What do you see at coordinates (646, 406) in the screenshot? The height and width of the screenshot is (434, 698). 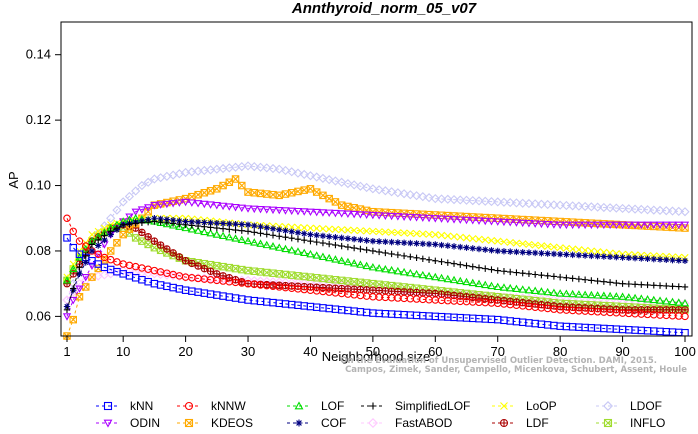 I see `legend-label: LDOF` at bounding box center [646, 406].